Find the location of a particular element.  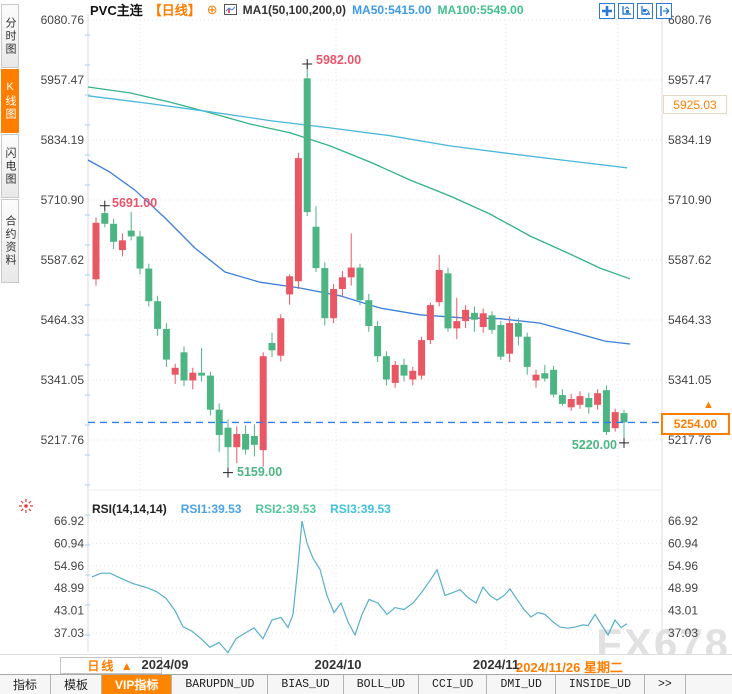

toolbar-item-cci_ud: CCI_UD is located at coordinates (453, 684).